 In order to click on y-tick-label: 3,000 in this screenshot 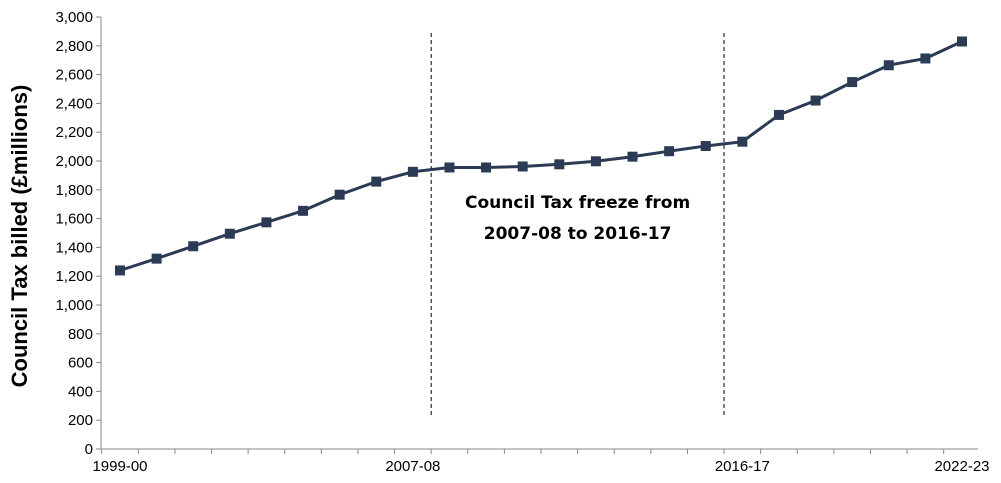, I will do `click(74, 17)`.